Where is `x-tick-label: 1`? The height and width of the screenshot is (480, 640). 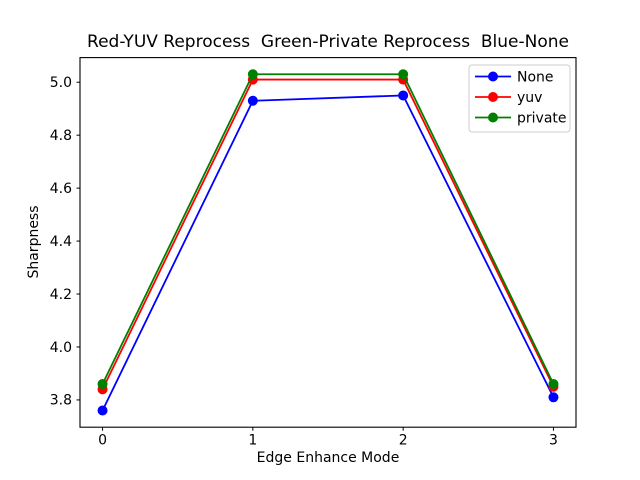
x-tick-label: 1 is located at coordinates (252, 441).